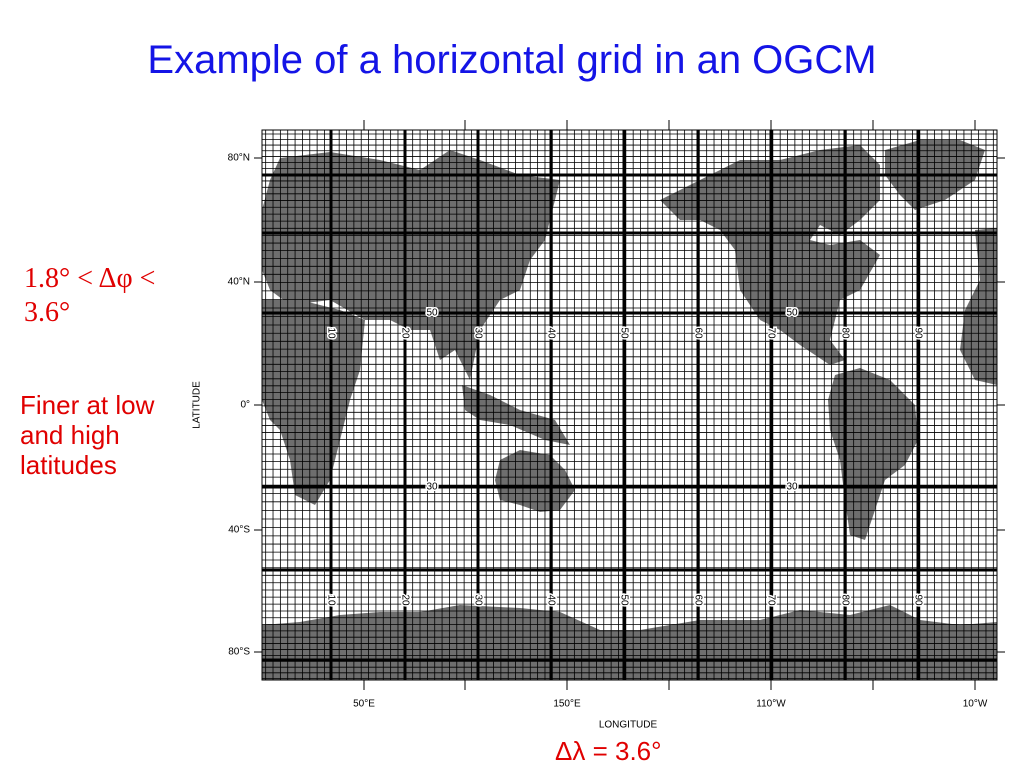 The width and height of the screenshot is (1024, 768). What do you see at coordinates (771, 704) in the screenshot?
I see `lon-label: 110°W` at bounding box center [771, 704].